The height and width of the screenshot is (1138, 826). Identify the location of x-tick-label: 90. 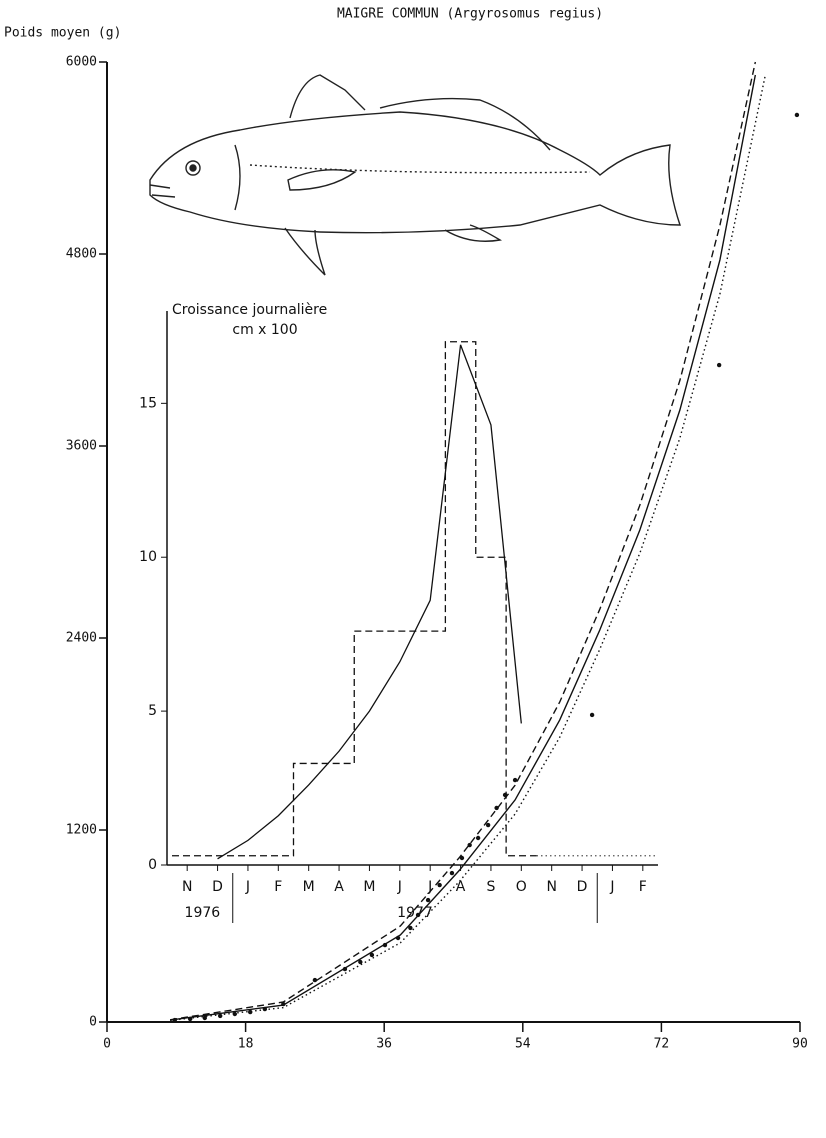
(800, 1044).